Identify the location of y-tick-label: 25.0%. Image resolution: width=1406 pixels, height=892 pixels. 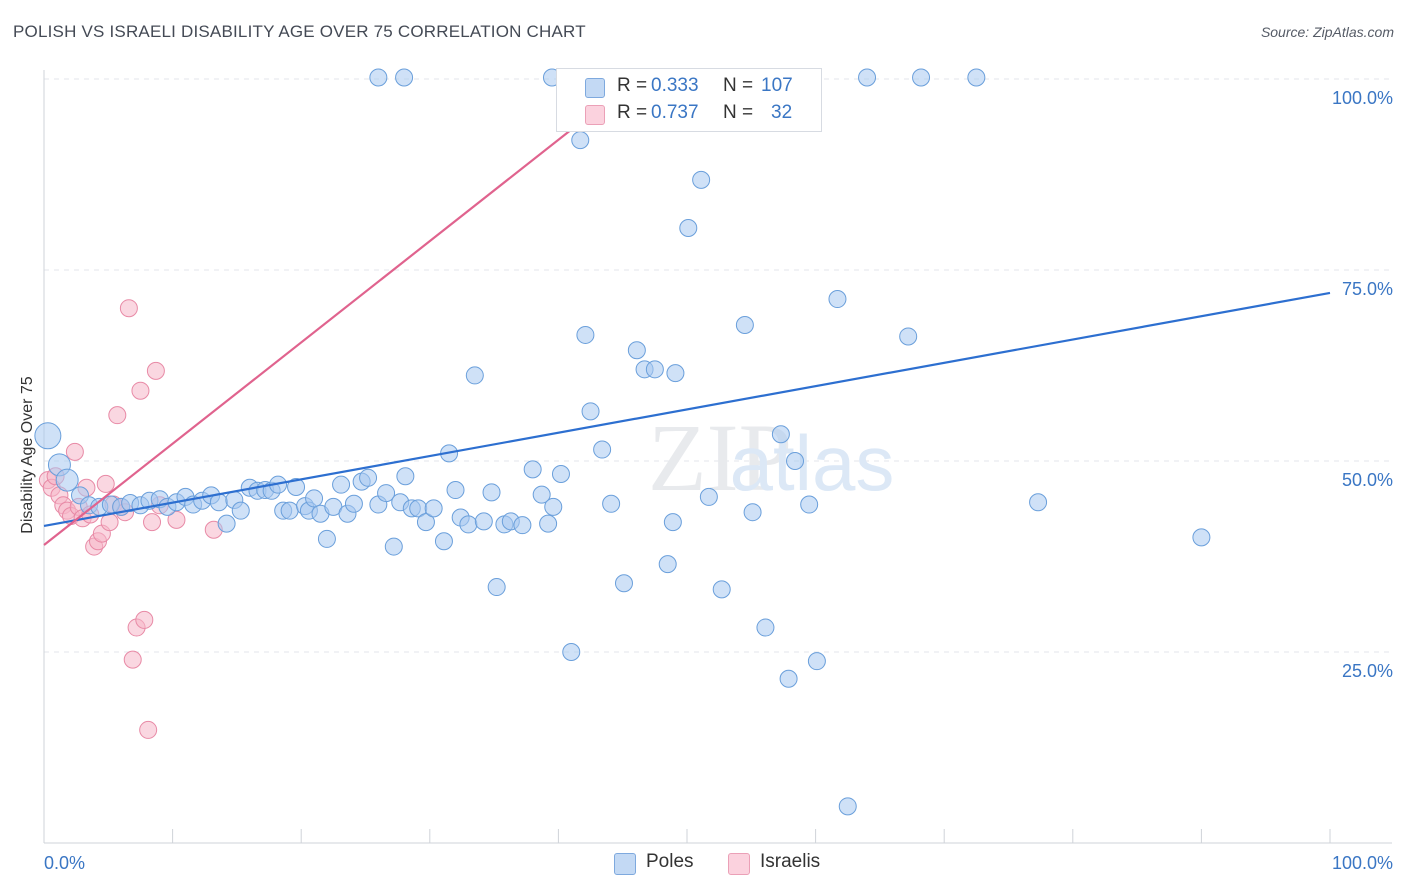
(1367, 671).